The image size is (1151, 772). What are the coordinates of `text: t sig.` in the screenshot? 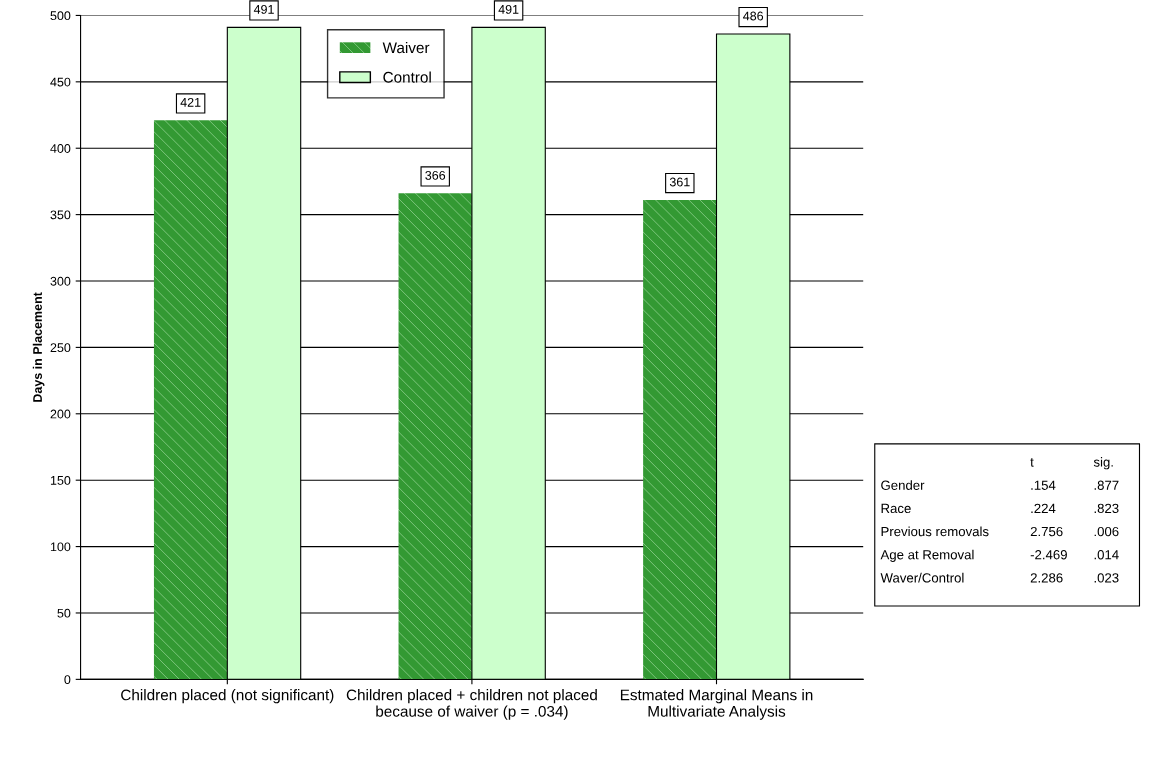 It's located at (1071, 463).